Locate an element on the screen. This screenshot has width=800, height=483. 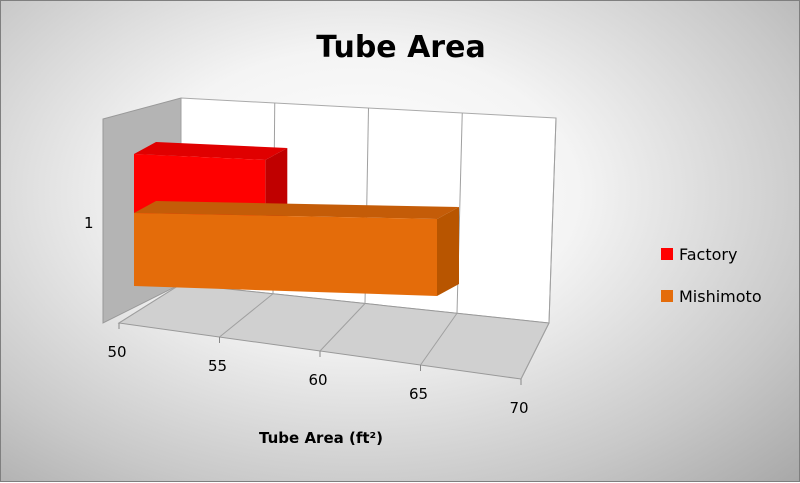
x-tick-label: 70 is located at coordinates (518, 408).